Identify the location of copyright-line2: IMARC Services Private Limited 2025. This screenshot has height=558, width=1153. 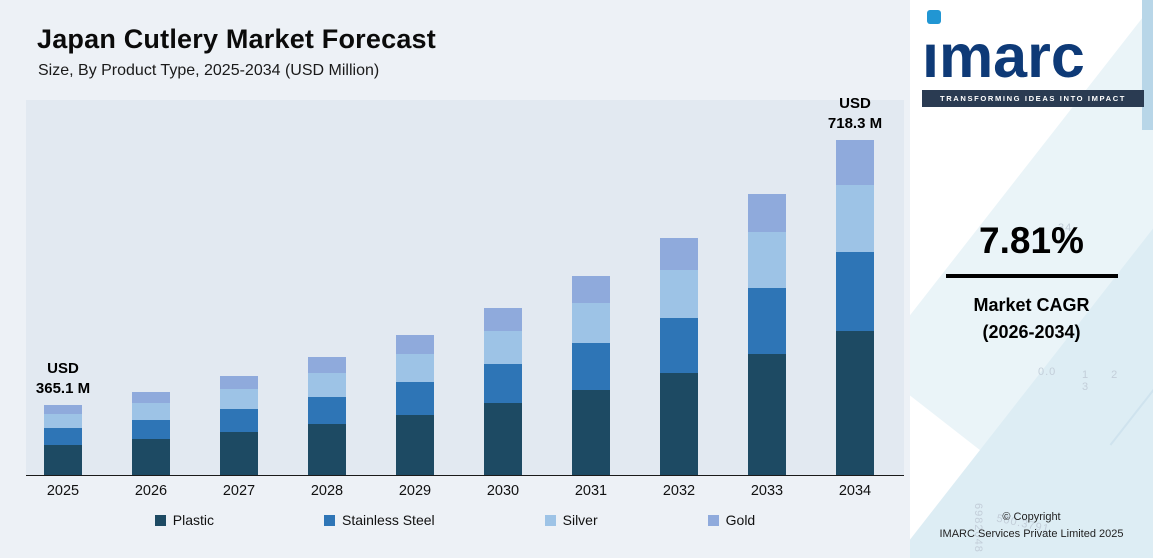
(1031, 533).